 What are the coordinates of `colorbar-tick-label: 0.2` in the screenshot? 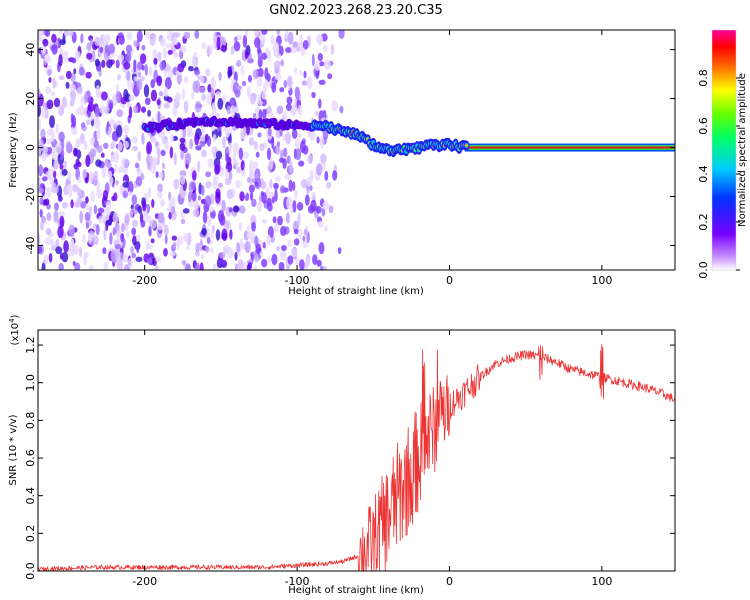 It's located at (703, 222).